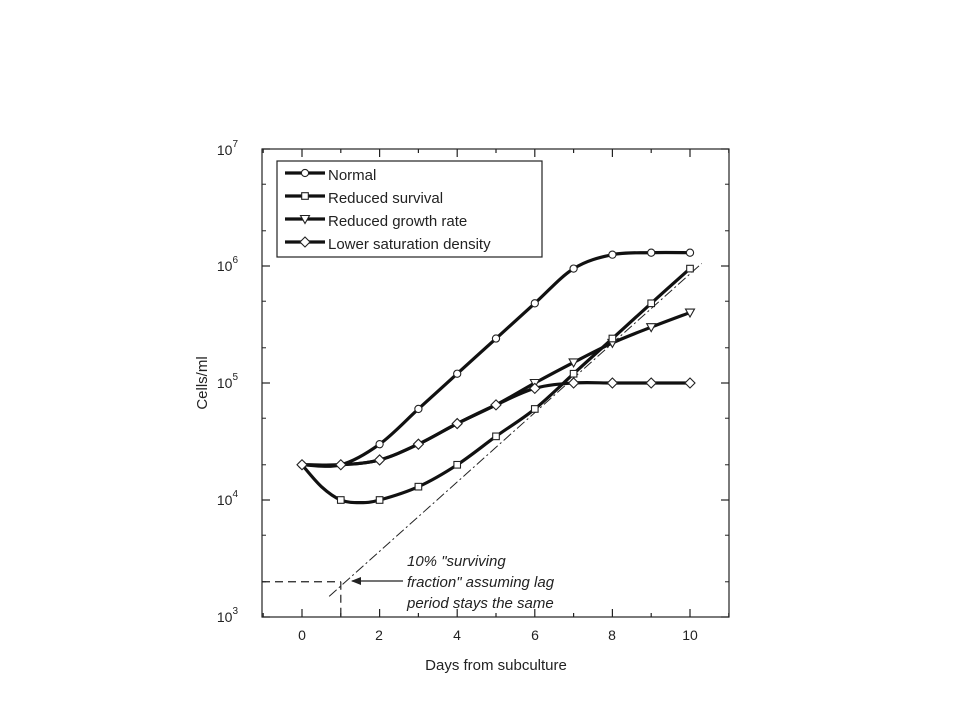  I want to click on series-lines, so click(496, 377).